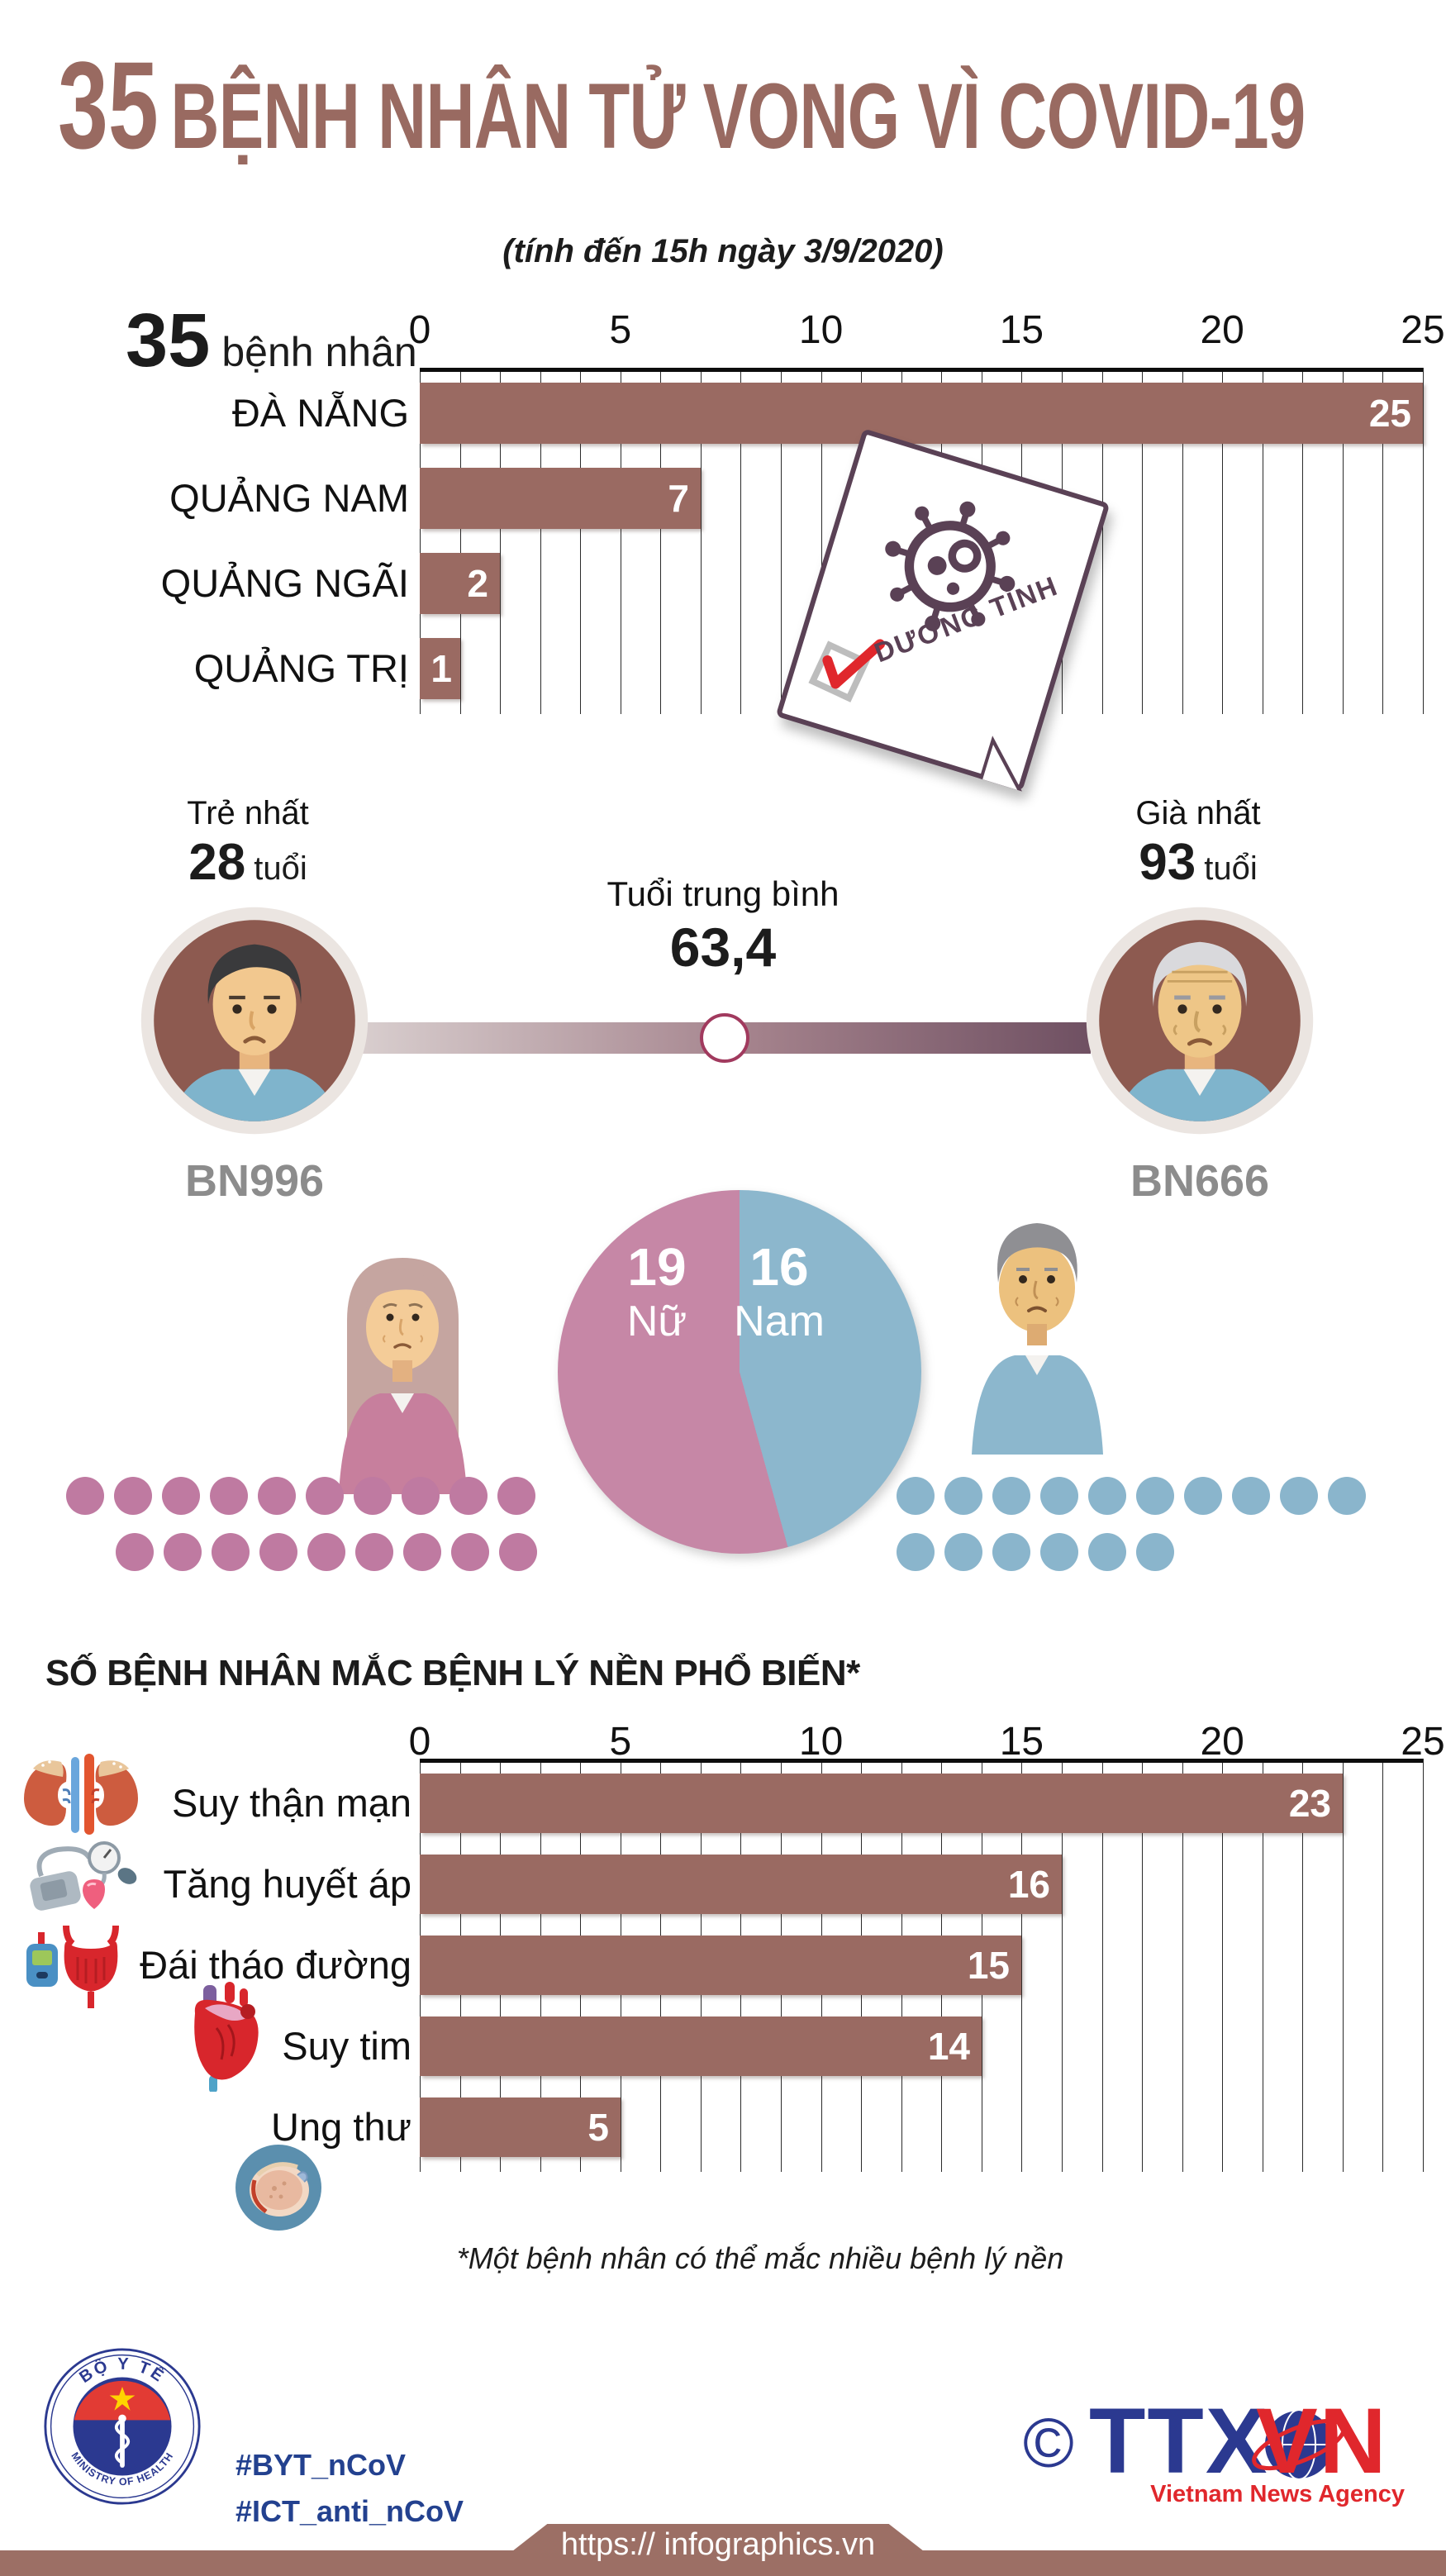  What do you see at coordinates (520, 2127) in the screenshot?
I see `bar: 5` at bounding box center [520, 2127].